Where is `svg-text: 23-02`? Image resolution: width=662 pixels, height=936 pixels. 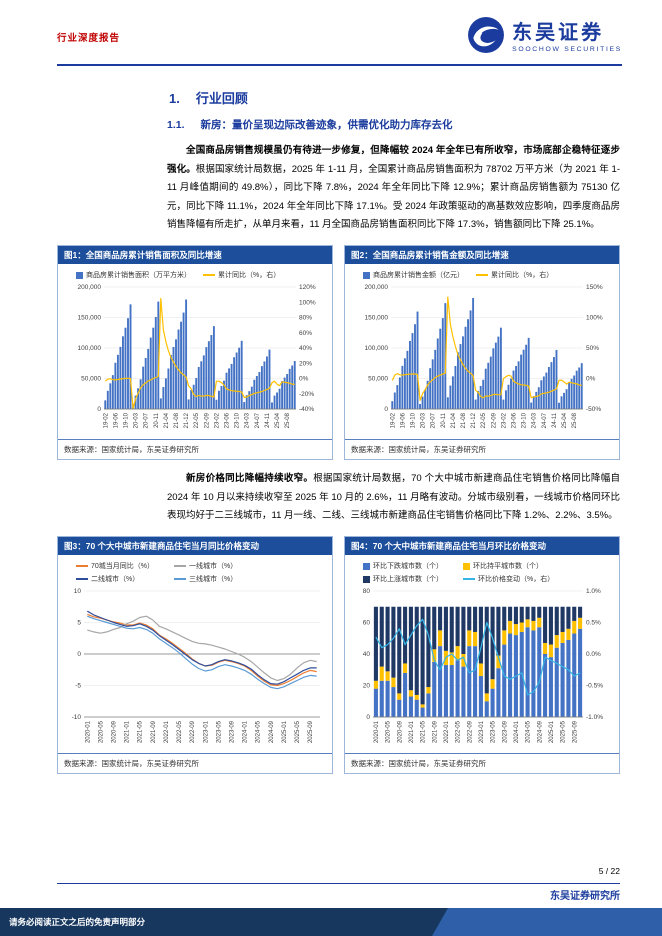
svg-text: 23-02 is located at coordinates (504, 421).